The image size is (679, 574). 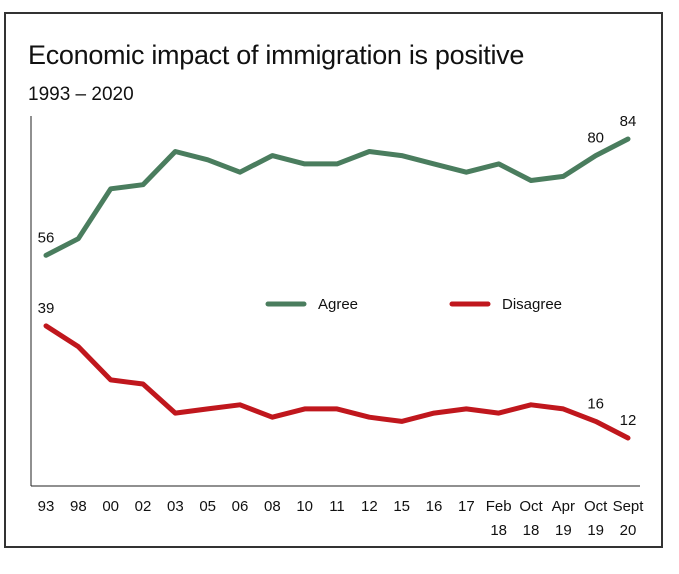 What do you see at coordinates (595, 138) in the screenshot?
I see `data-label: 80` at bounding box center [595, 138].